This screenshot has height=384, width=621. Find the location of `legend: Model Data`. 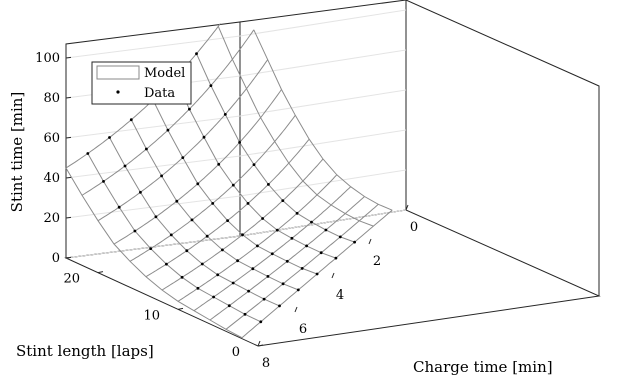

legend: Model Data is located at coordinates (141, 83).